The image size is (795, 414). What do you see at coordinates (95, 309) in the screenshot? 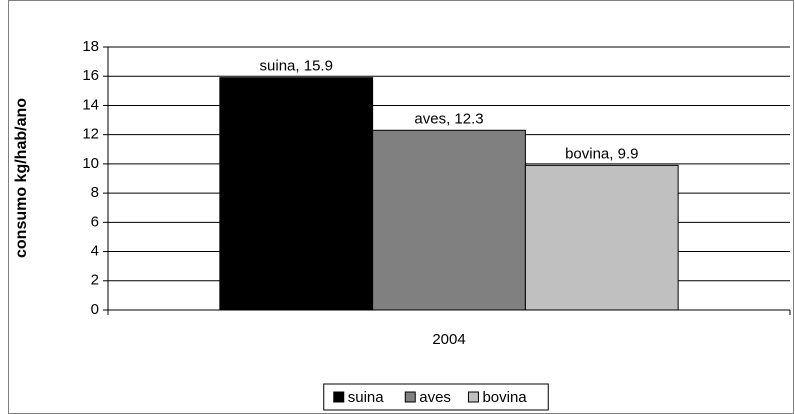
I see `y-tick-label: 0` at bounding box center [95, 309].